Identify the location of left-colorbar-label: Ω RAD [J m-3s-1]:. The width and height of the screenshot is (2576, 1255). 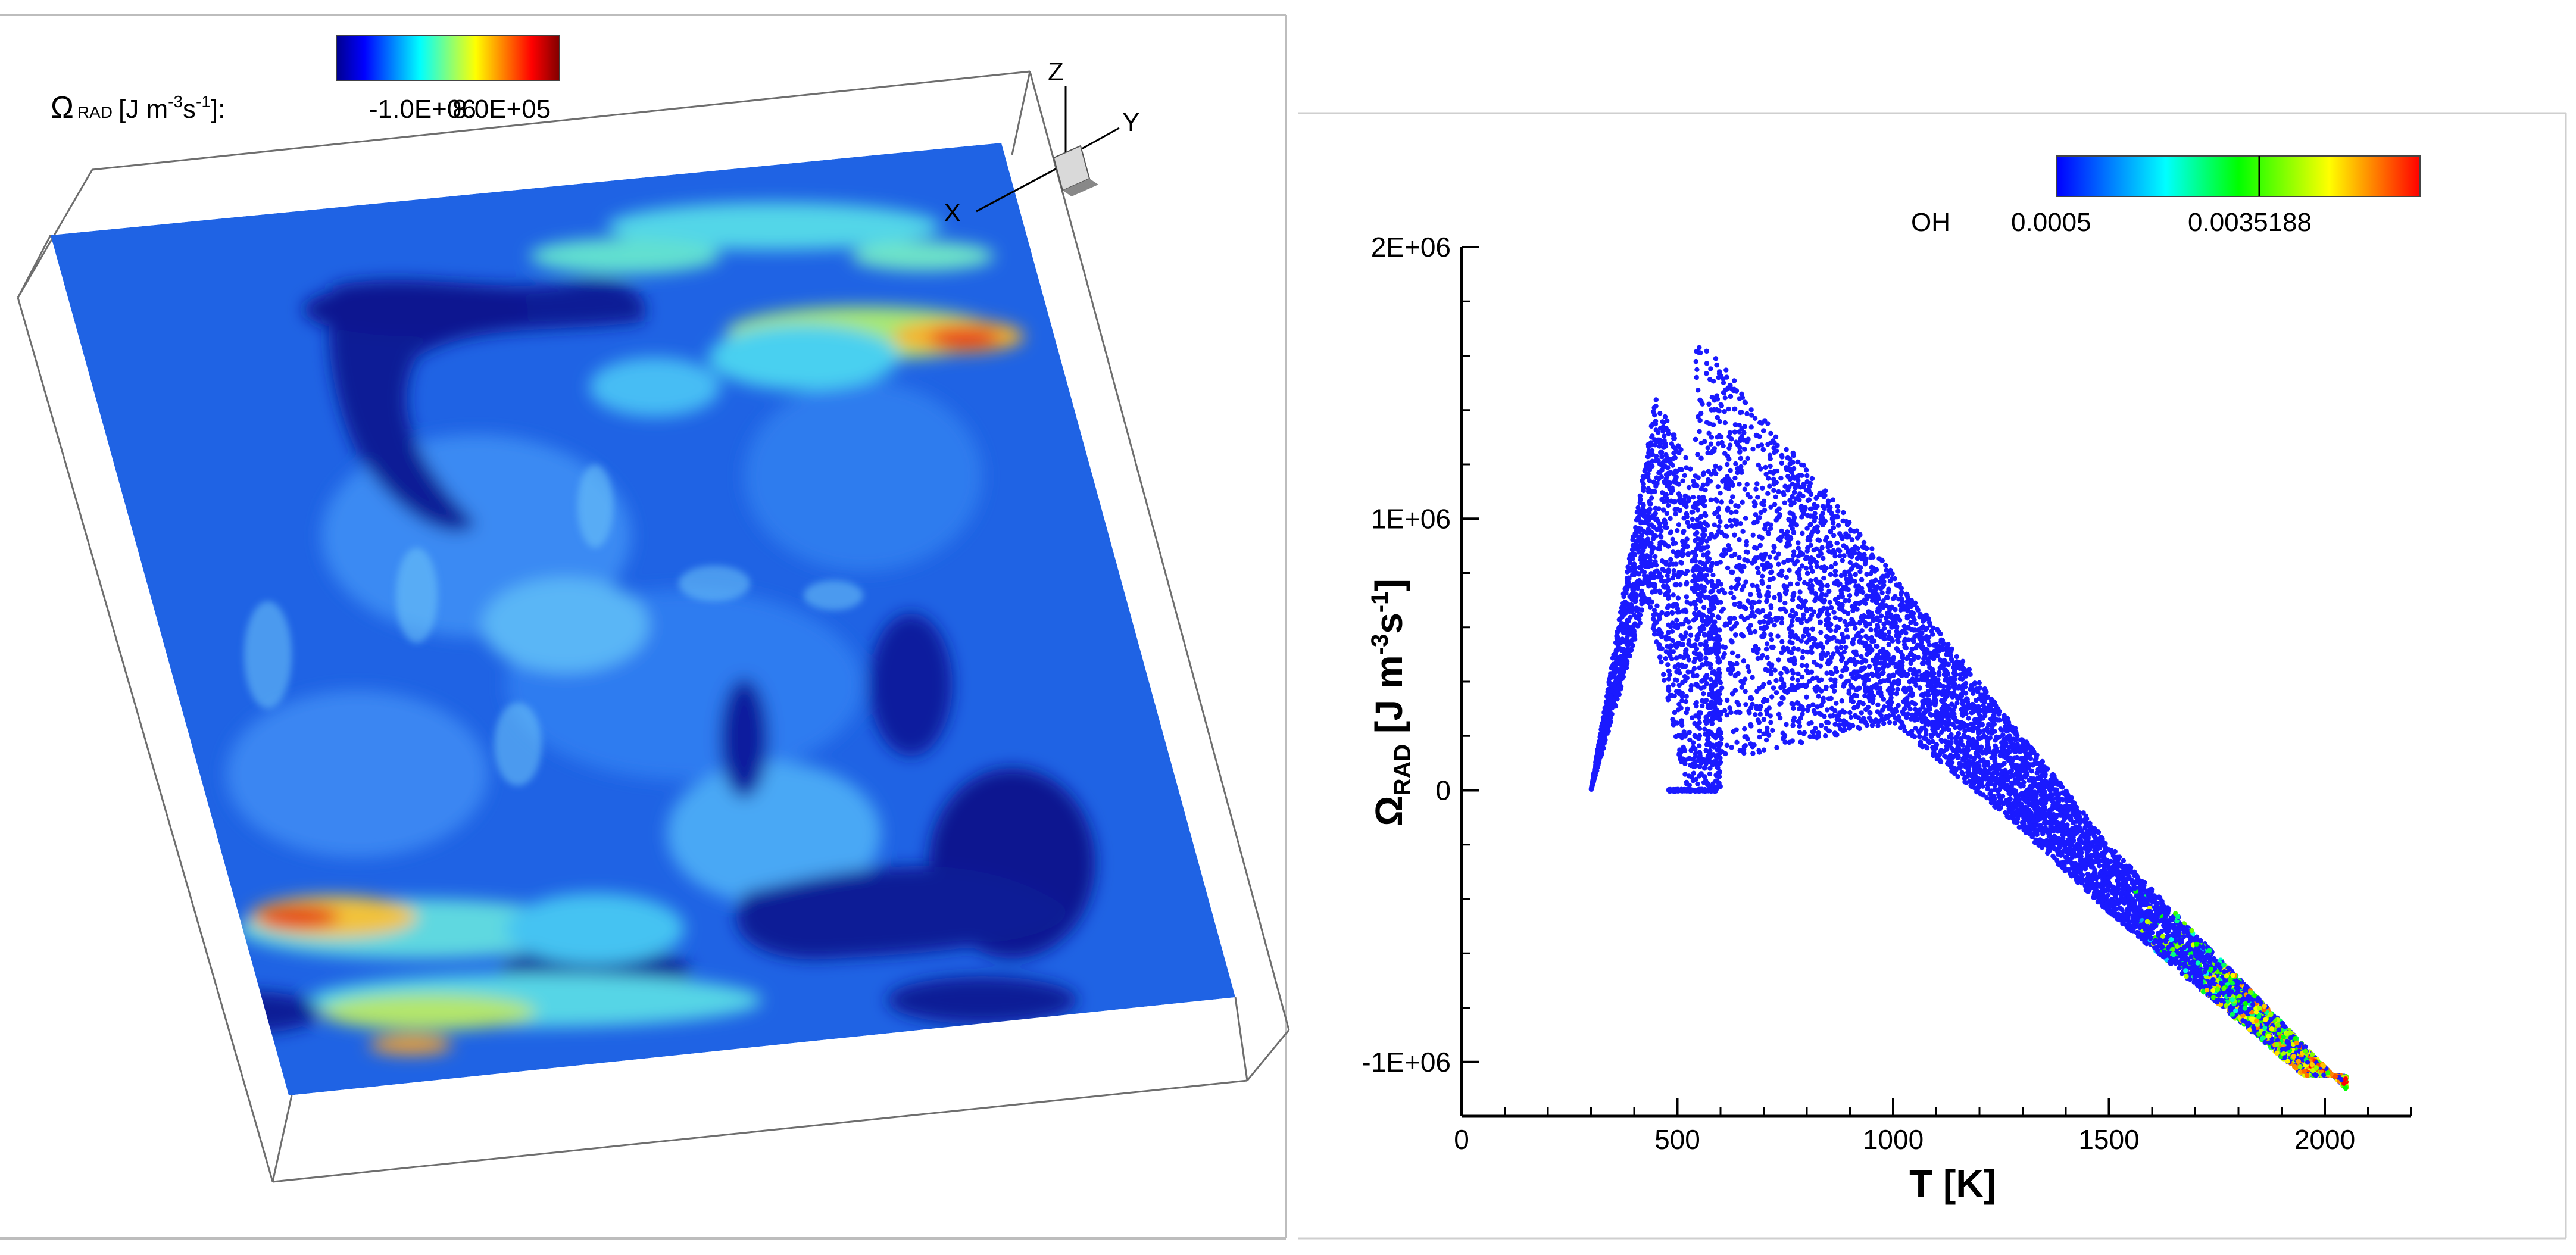
(138, 107).